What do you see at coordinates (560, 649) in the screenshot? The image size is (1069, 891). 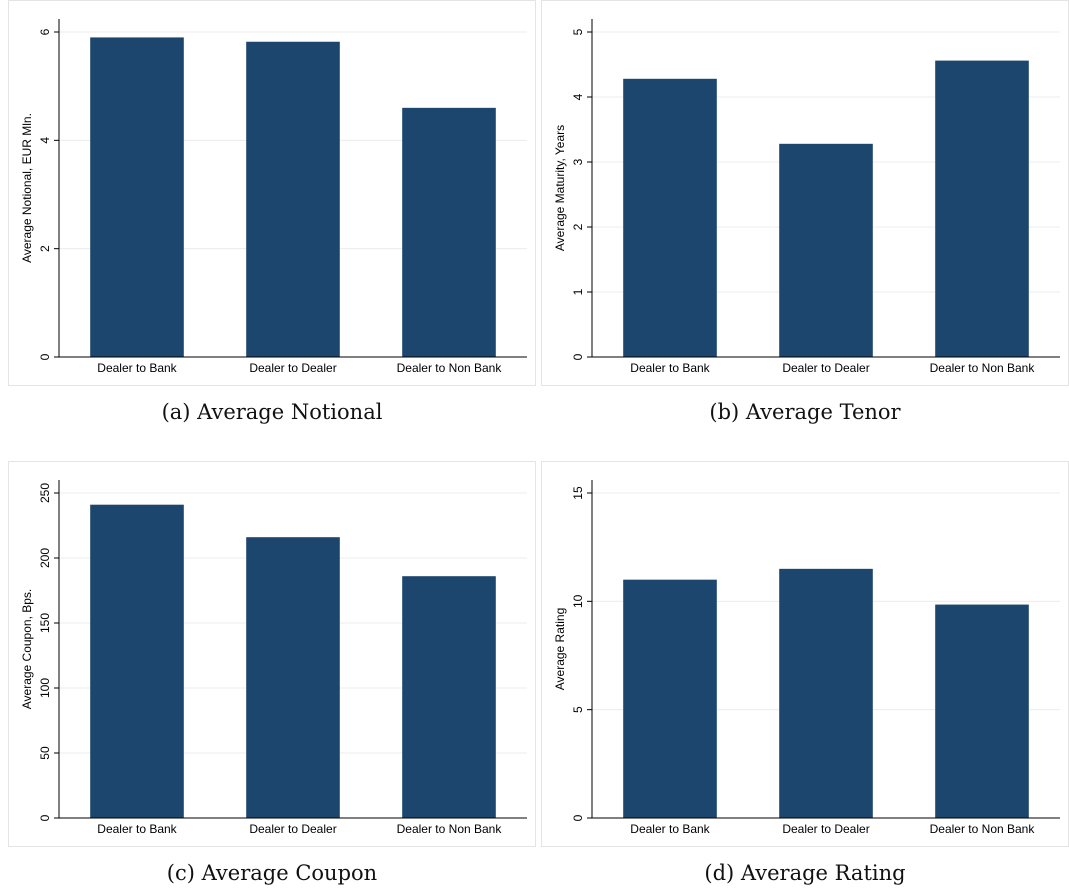 I see `y-axis-title: Average Rating` at bounding box center [560, 649].